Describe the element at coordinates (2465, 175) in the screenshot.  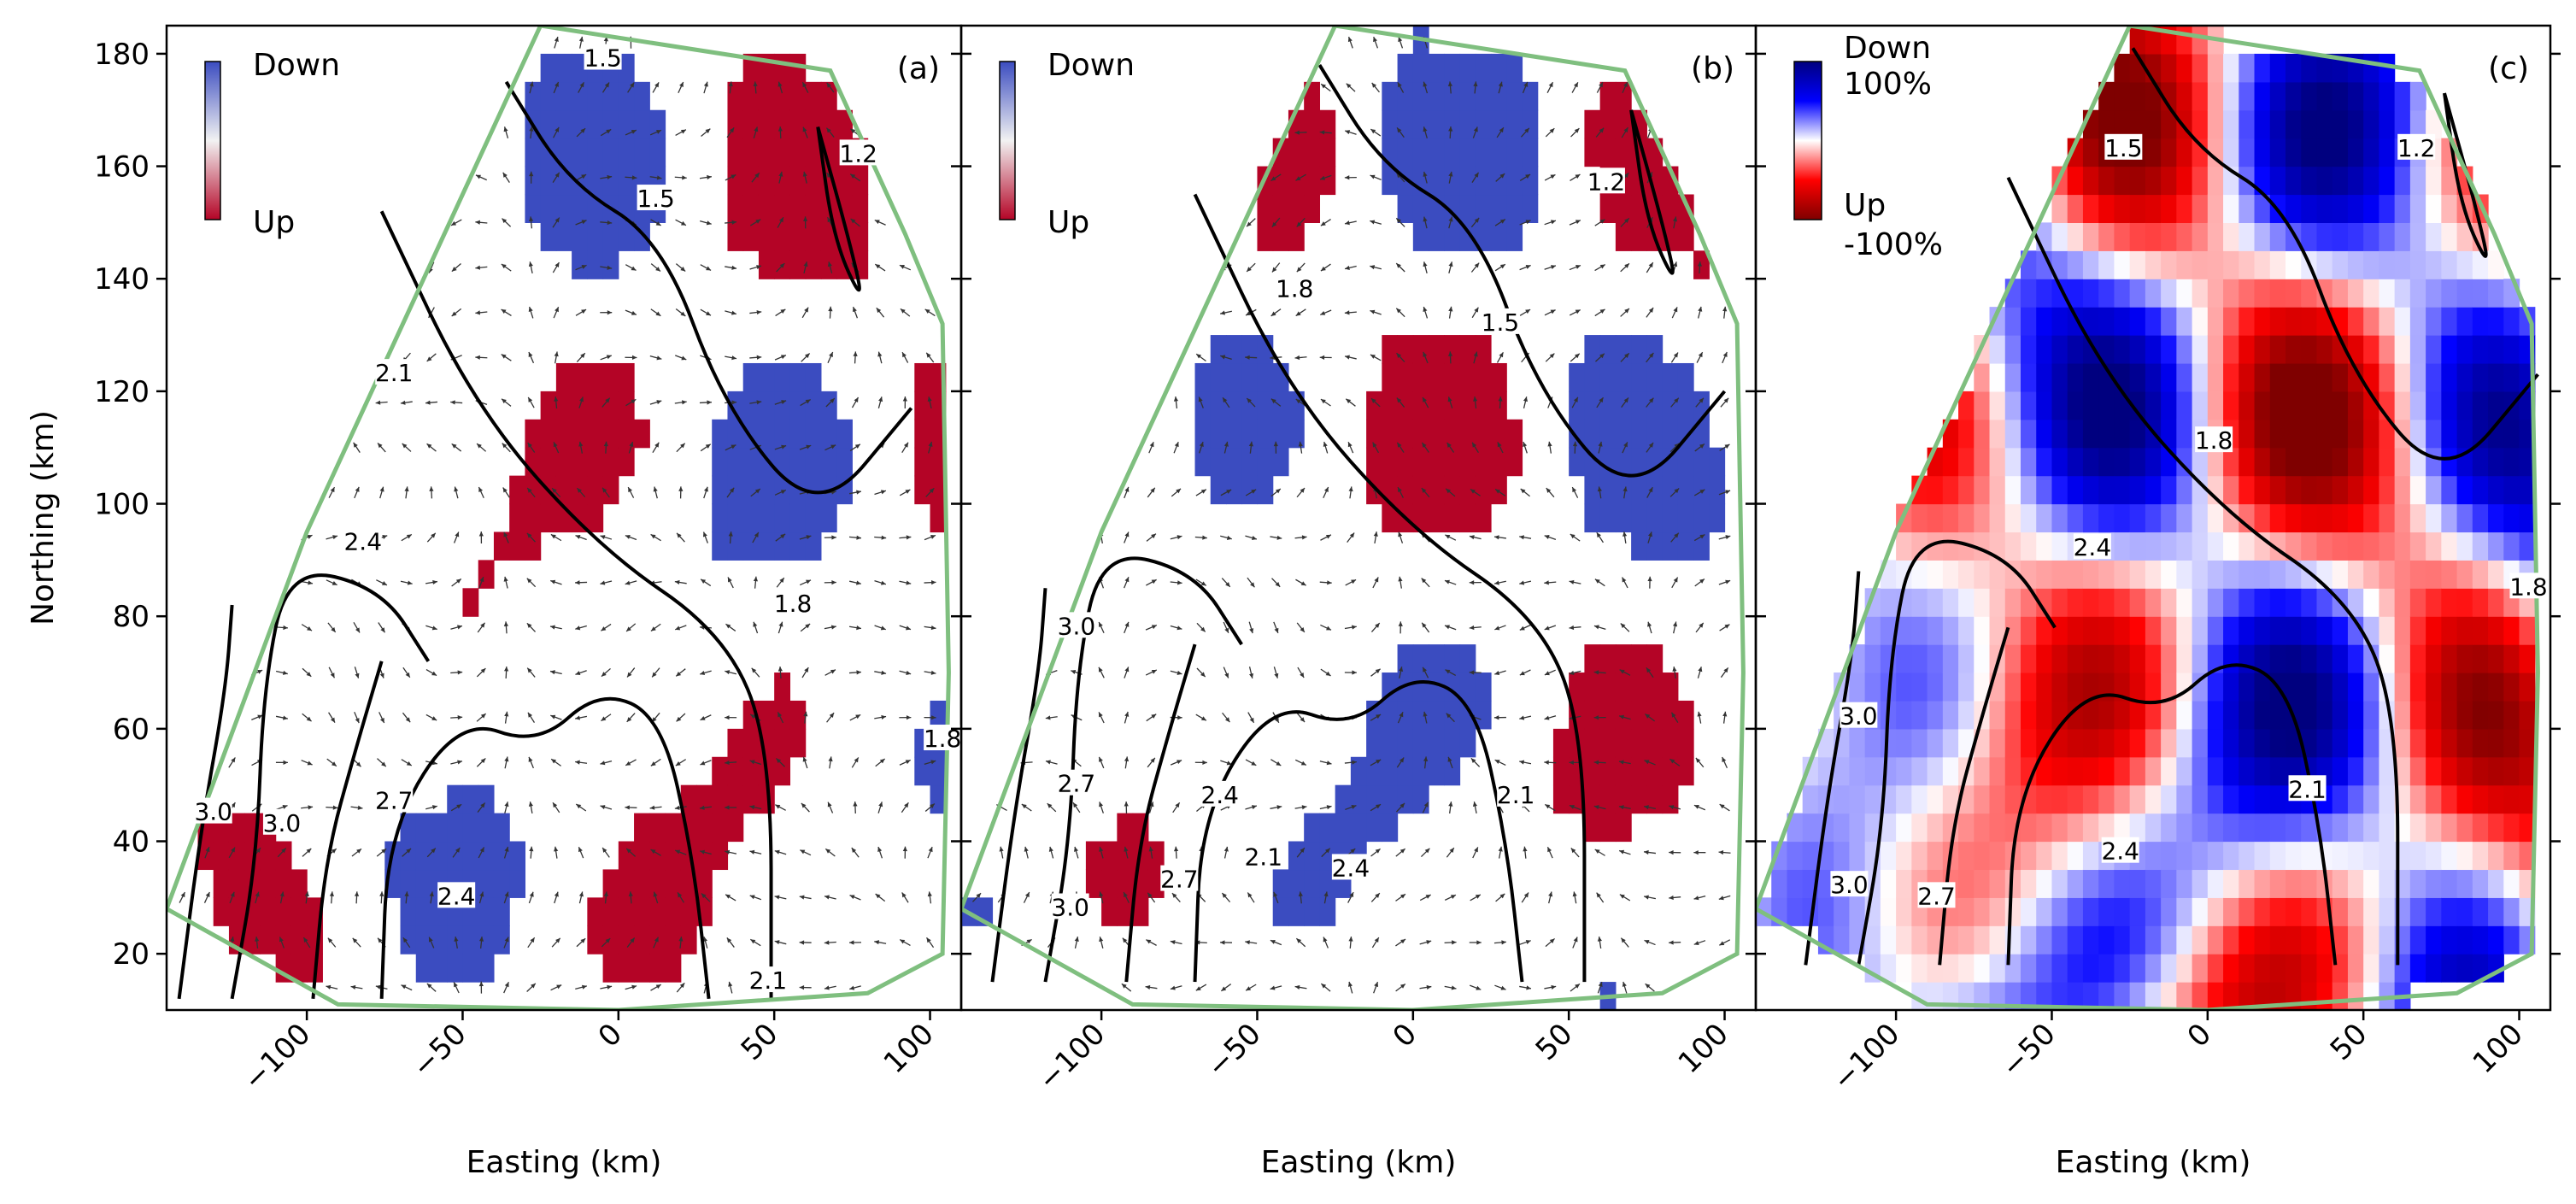
I see `contour-line` at that location.